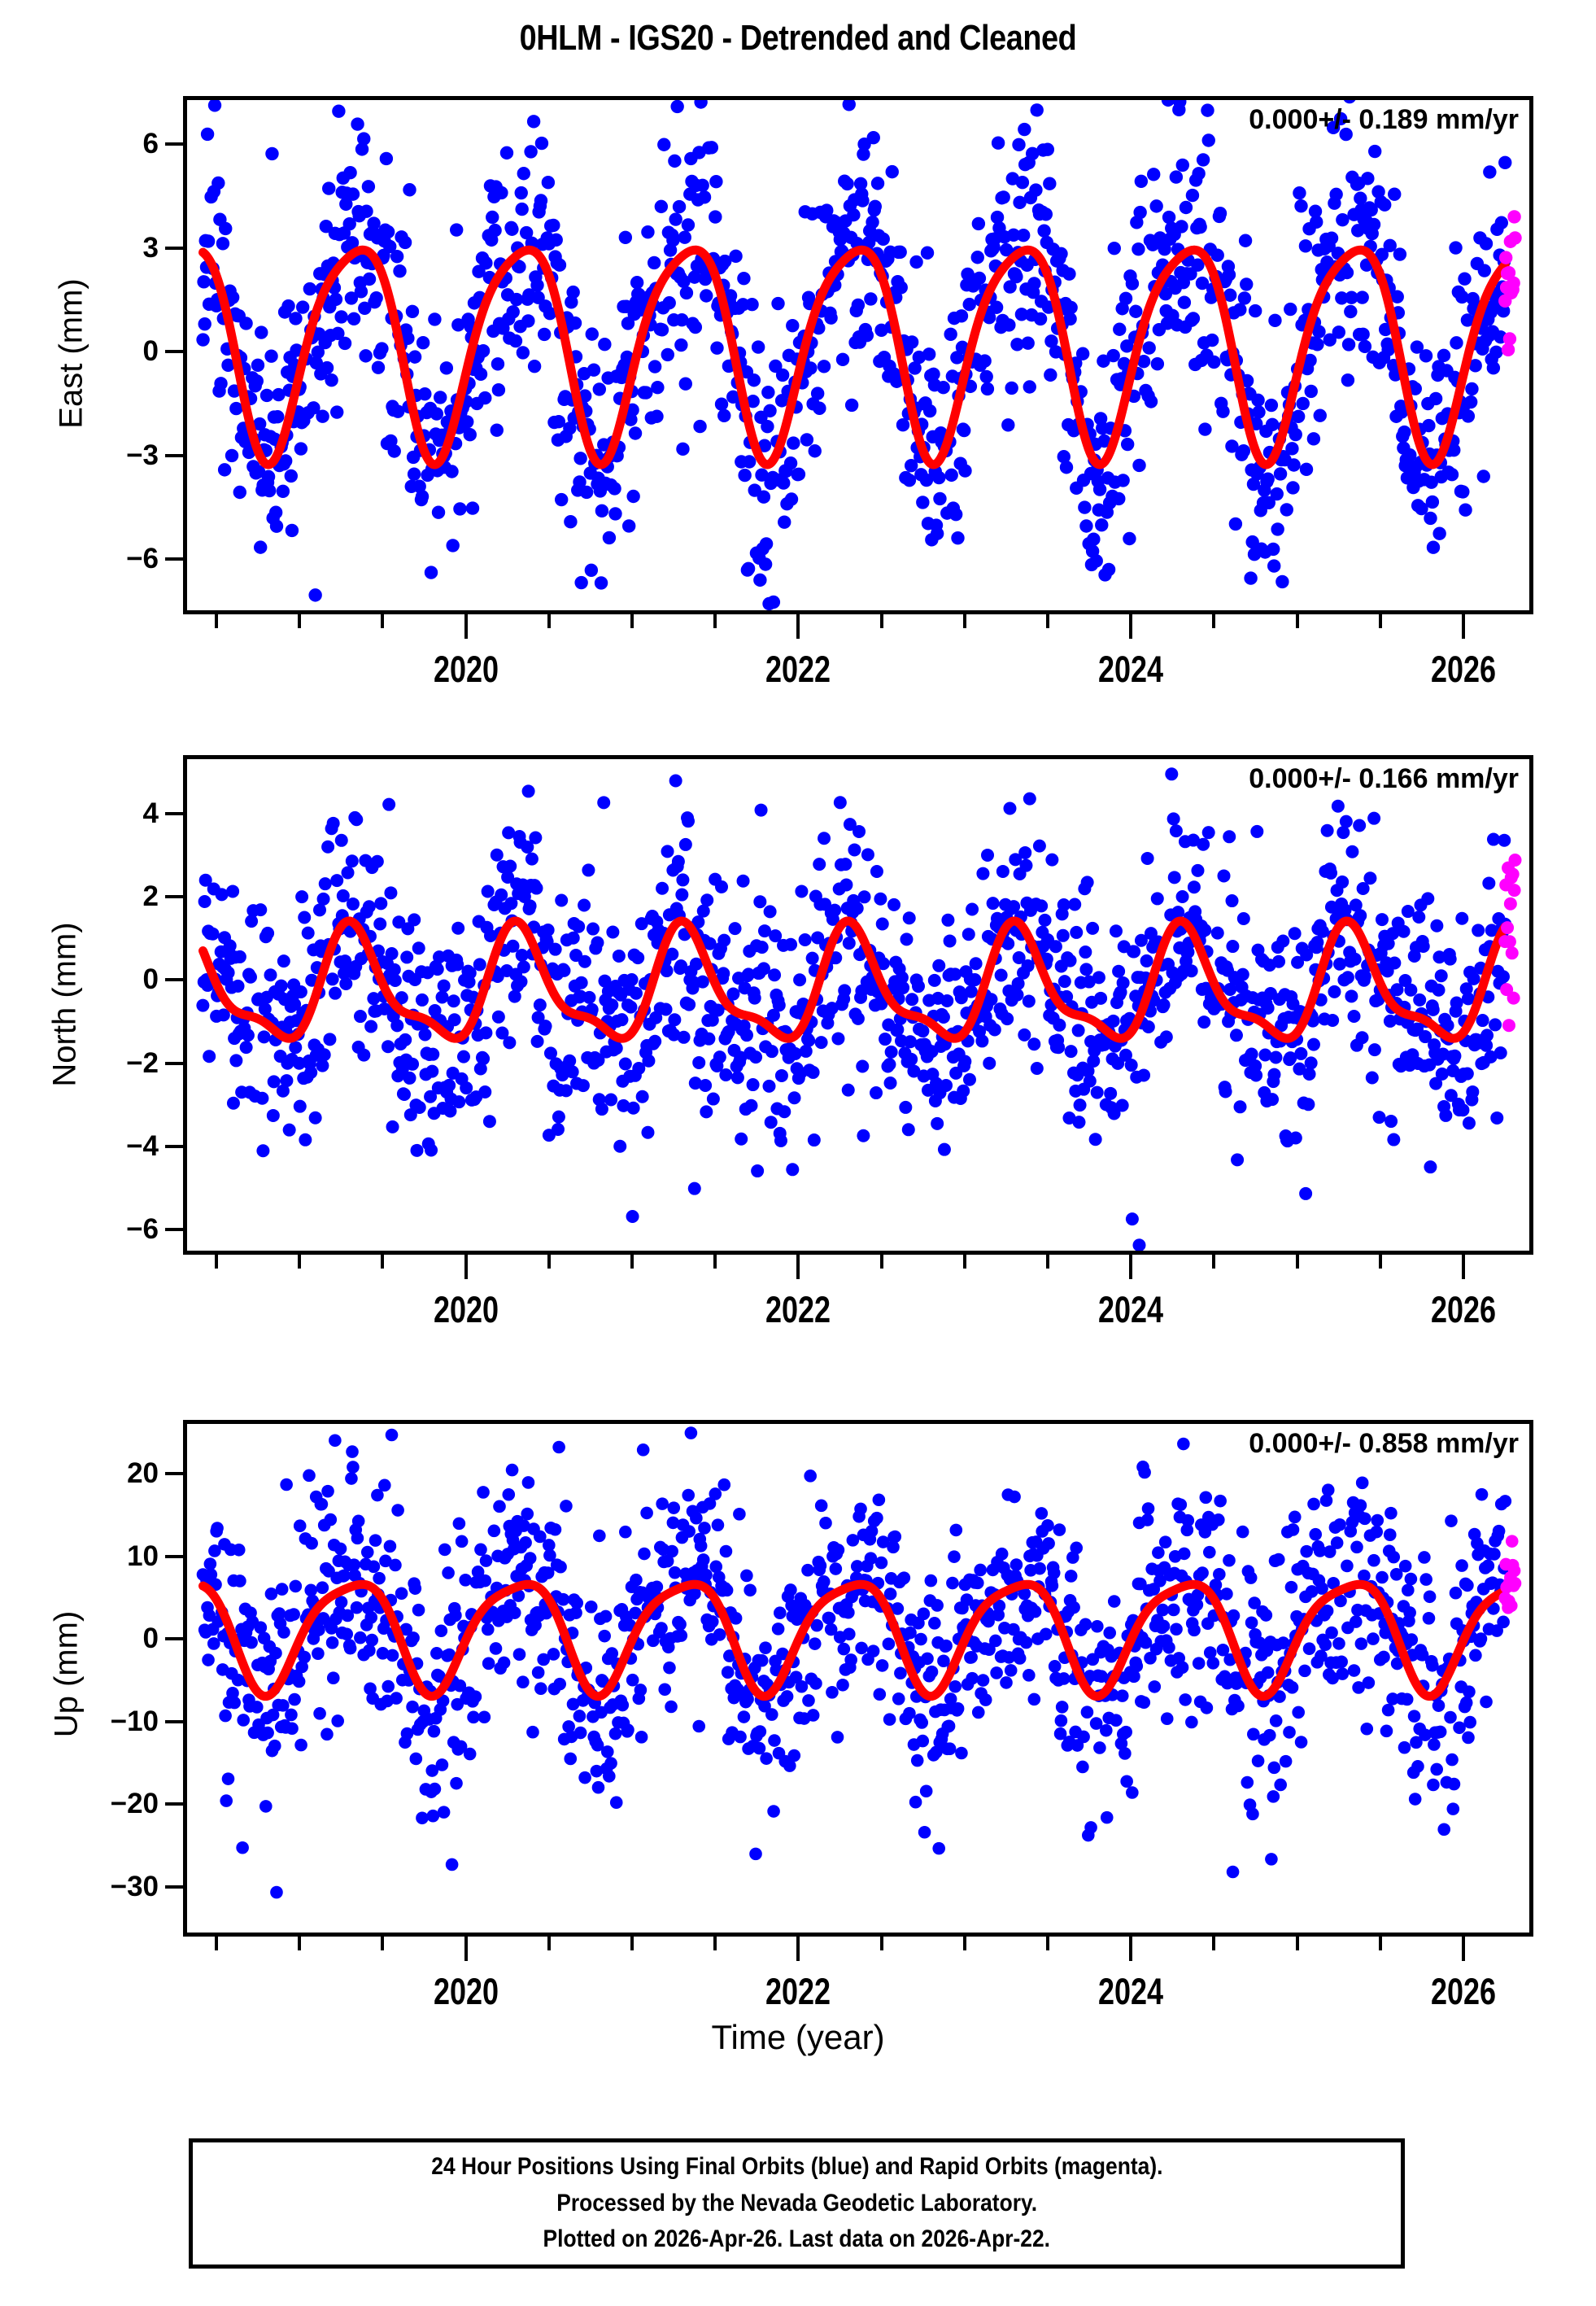 Image resolution: width=1596 pixels, height=2306 pixels. Describe the element at coordinates (143, 1556) in the screenshot. I see `y-tick-label: 10` at that location.